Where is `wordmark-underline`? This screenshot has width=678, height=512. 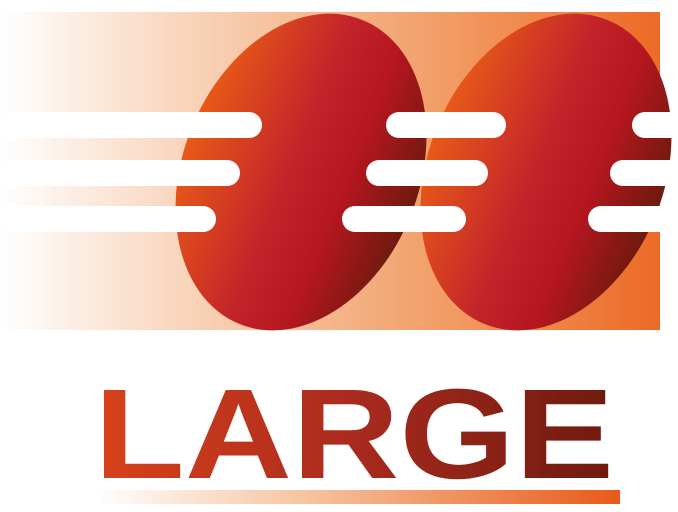
wordmark-underline is located at coordinates (357, 497).